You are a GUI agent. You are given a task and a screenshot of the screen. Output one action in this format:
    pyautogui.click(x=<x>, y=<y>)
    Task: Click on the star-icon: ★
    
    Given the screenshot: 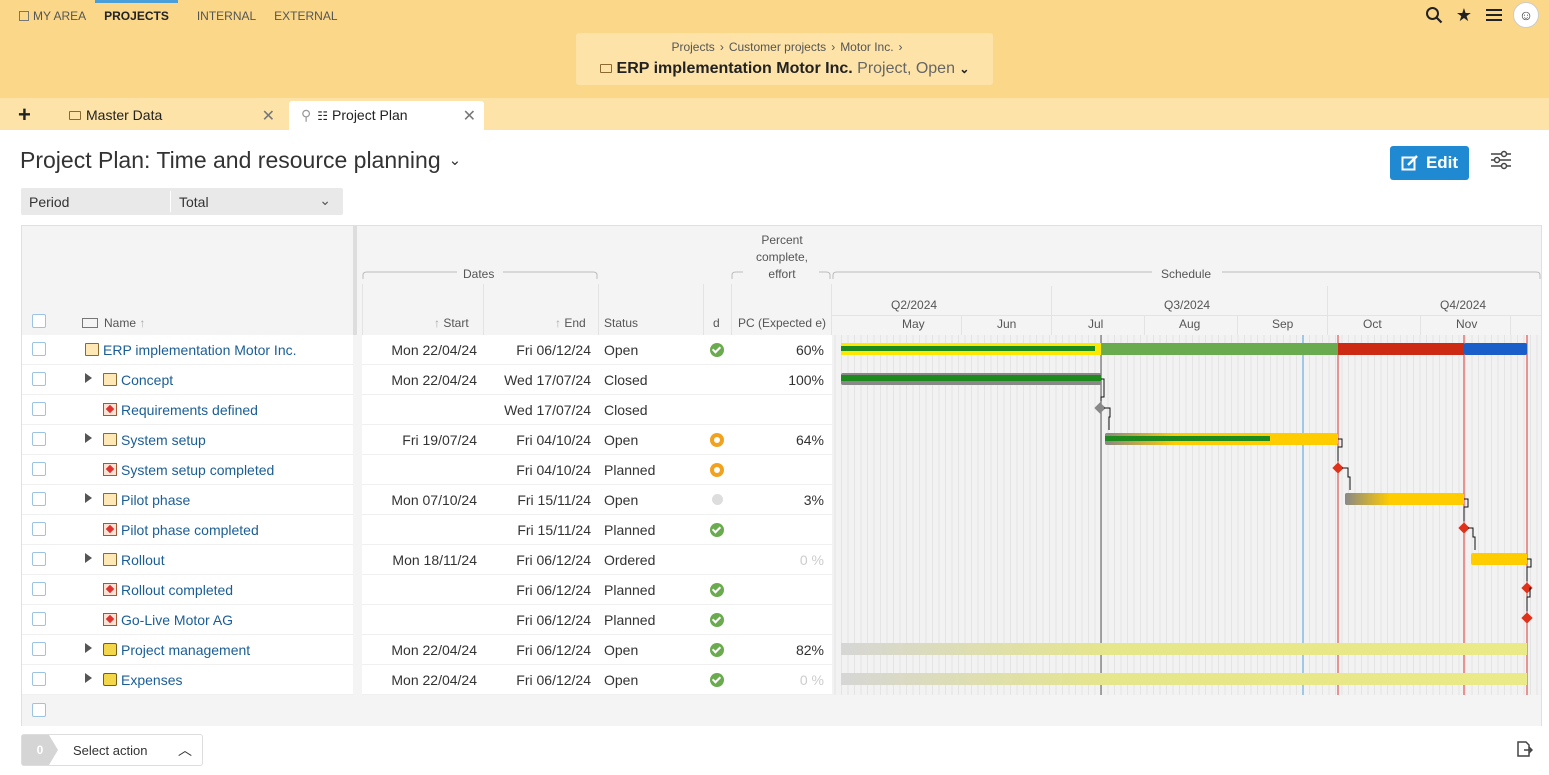 What is the action you would take?
    pyautogui.click(x=1464, y=14)
    